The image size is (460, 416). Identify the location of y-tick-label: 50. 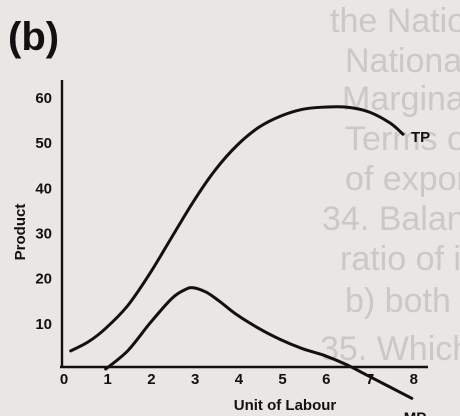
(43, 143).